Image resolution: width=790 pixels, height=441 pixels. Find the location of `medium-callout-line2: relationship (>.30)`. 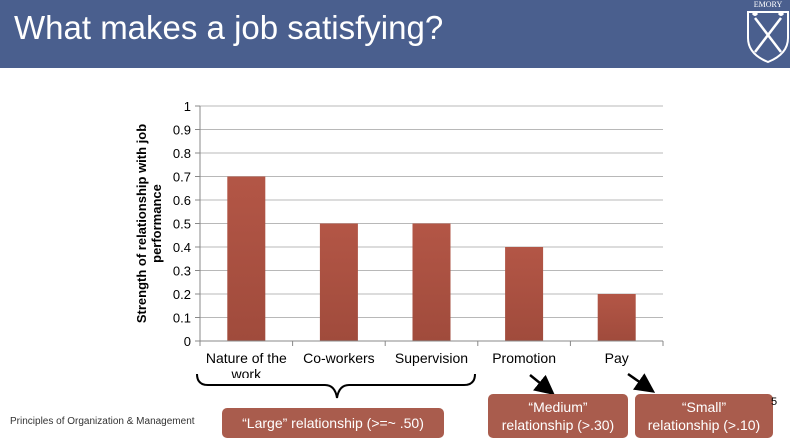

medium-callout-line2: relationship (>.30) is located at coordinates (558, 425).